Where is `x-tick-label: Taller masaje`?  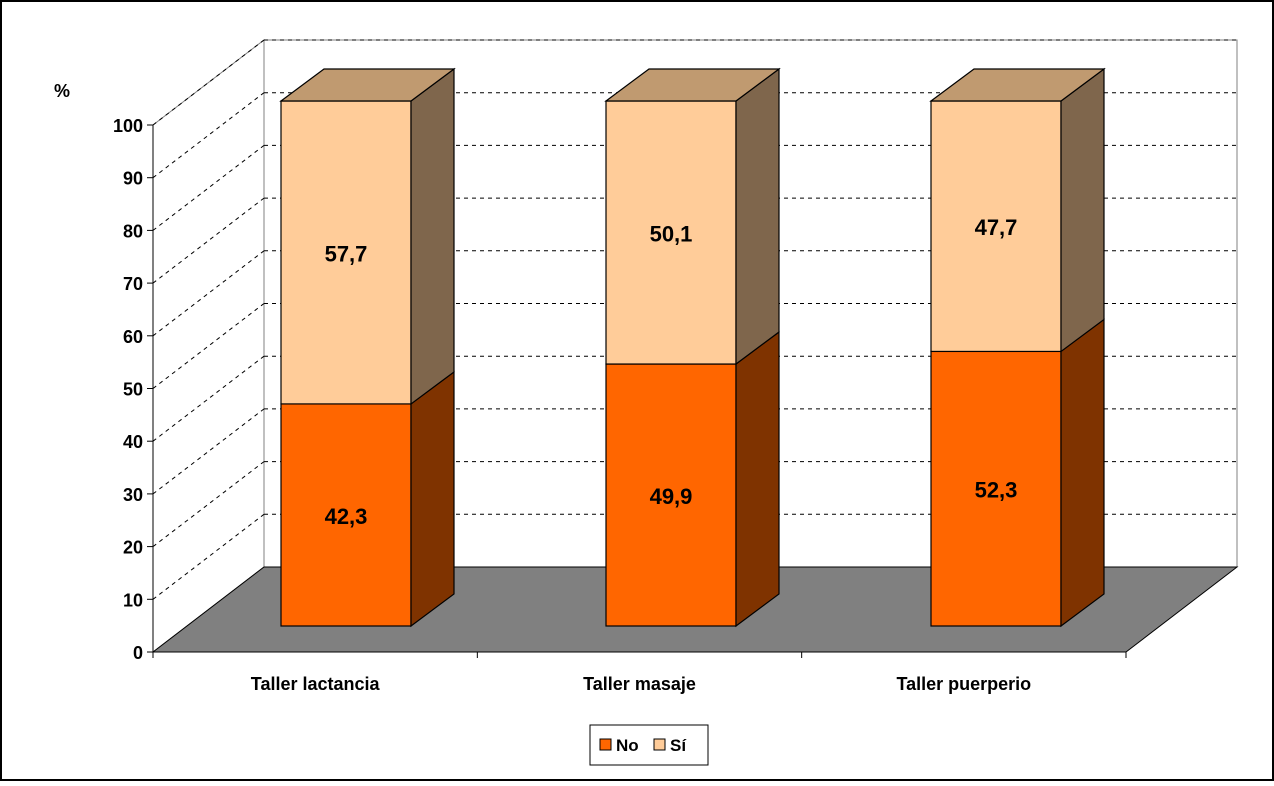
x-tick-label: Taller masaje is located at coordinates (639, 684).